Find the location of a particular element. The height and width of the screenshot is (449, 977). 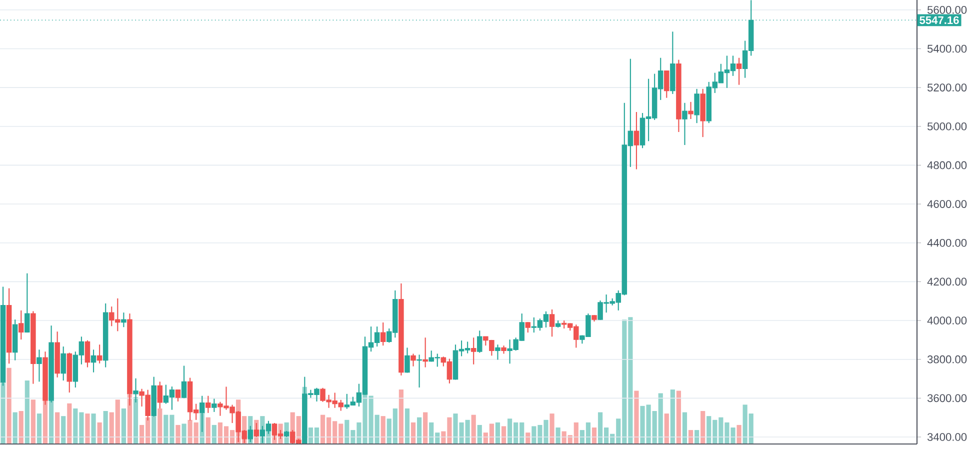

y-tick-label: 5200.00 is located at coordinates (947, 88).